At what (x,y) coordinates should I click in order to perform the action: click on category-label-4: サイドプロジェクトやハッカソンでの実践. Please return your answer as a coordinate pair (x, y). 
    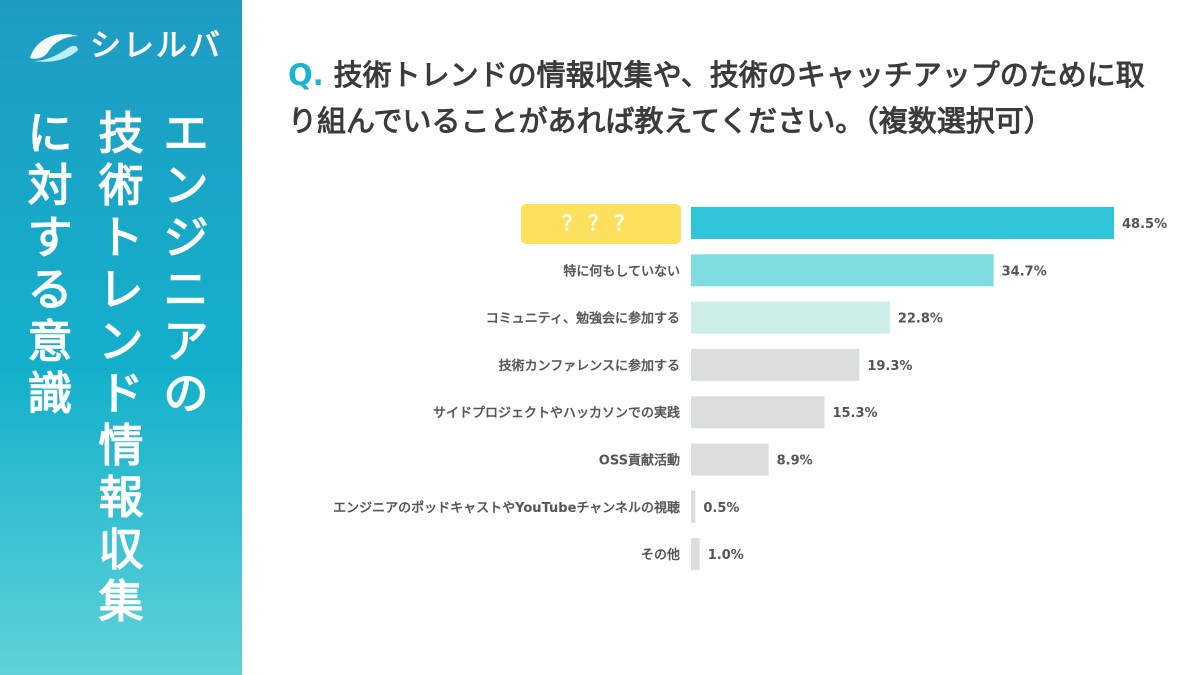
    Looking at the image, I should click on (556, 413).